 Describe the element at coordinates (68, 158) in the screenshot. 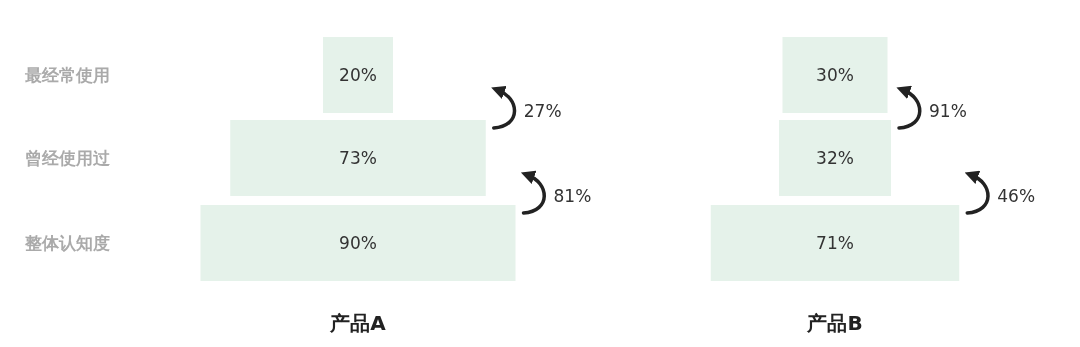

I see `category-label: 曾经使用过` at that location.